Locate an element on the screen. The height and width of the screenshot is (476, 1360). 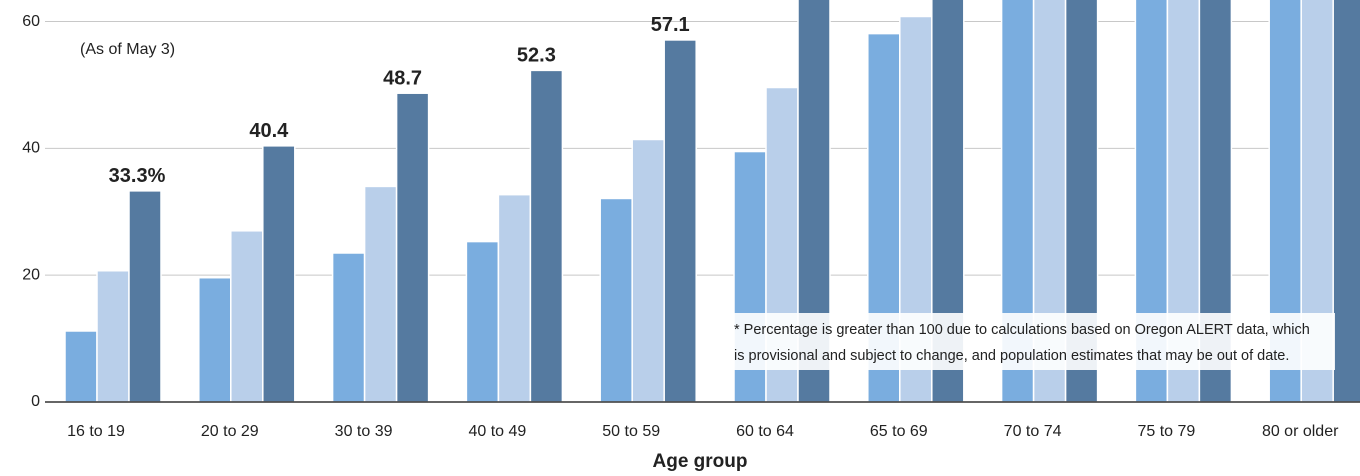
x-tick-label: 80 or older is located at coordinates (1300, 431).